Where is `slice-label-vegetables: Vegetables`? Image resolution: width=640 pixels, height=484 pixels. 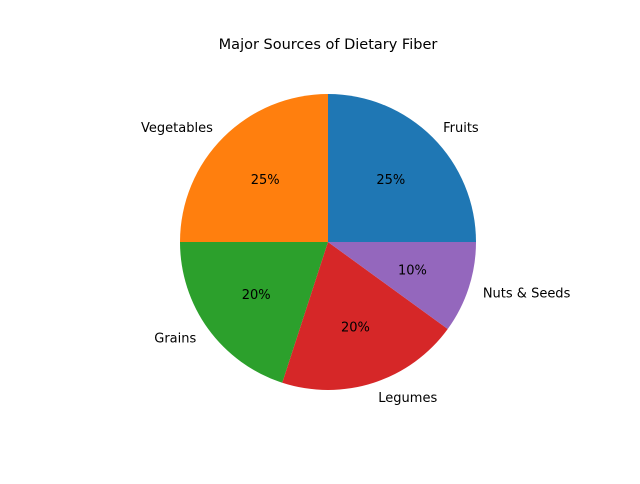 slice-label-vegetables: Vegetables is located at coordinates (177, 128).